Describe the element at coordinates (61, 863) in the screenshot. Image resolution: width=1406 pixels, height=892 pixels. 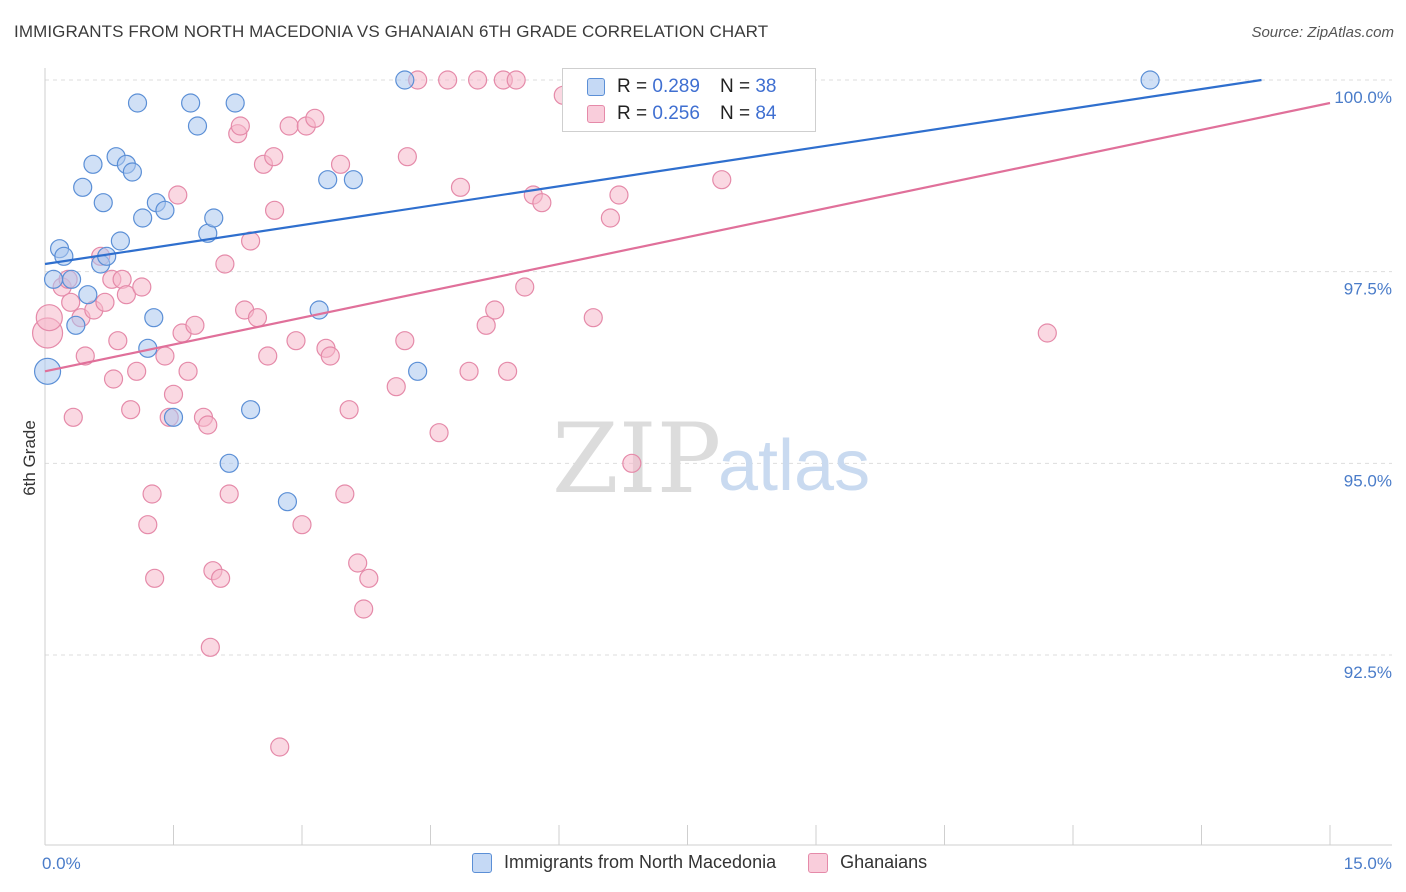
I see `x-tick-label-0: 0.0%` at that location.